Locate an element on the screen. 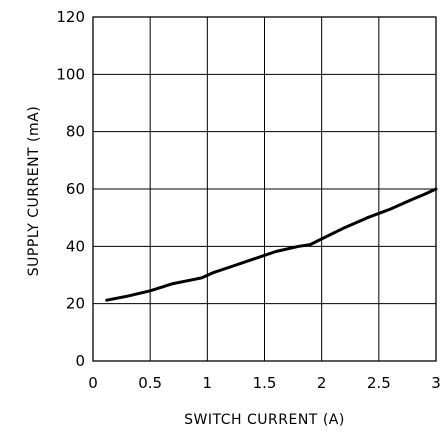 The width and height of the screenshot is (445, 436). x-tick-label: 0 is located at coordinates (93, 383).